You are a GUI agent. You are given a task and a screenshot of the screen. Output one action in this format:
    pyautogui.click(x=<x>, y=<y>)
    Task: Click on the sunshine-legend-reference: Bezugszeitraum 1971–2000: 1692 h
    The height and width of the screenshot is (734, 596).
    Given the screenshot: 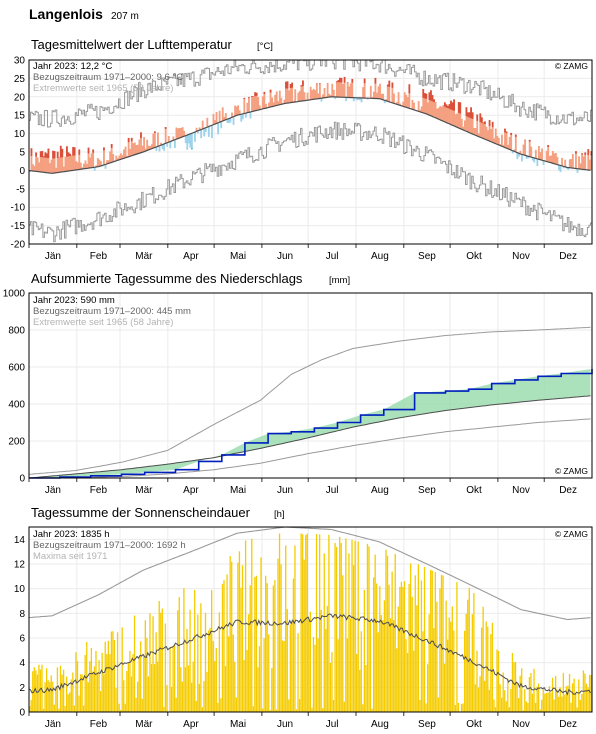 What is the action you would take?
    pyautogui.click(x=109, y=545)
    